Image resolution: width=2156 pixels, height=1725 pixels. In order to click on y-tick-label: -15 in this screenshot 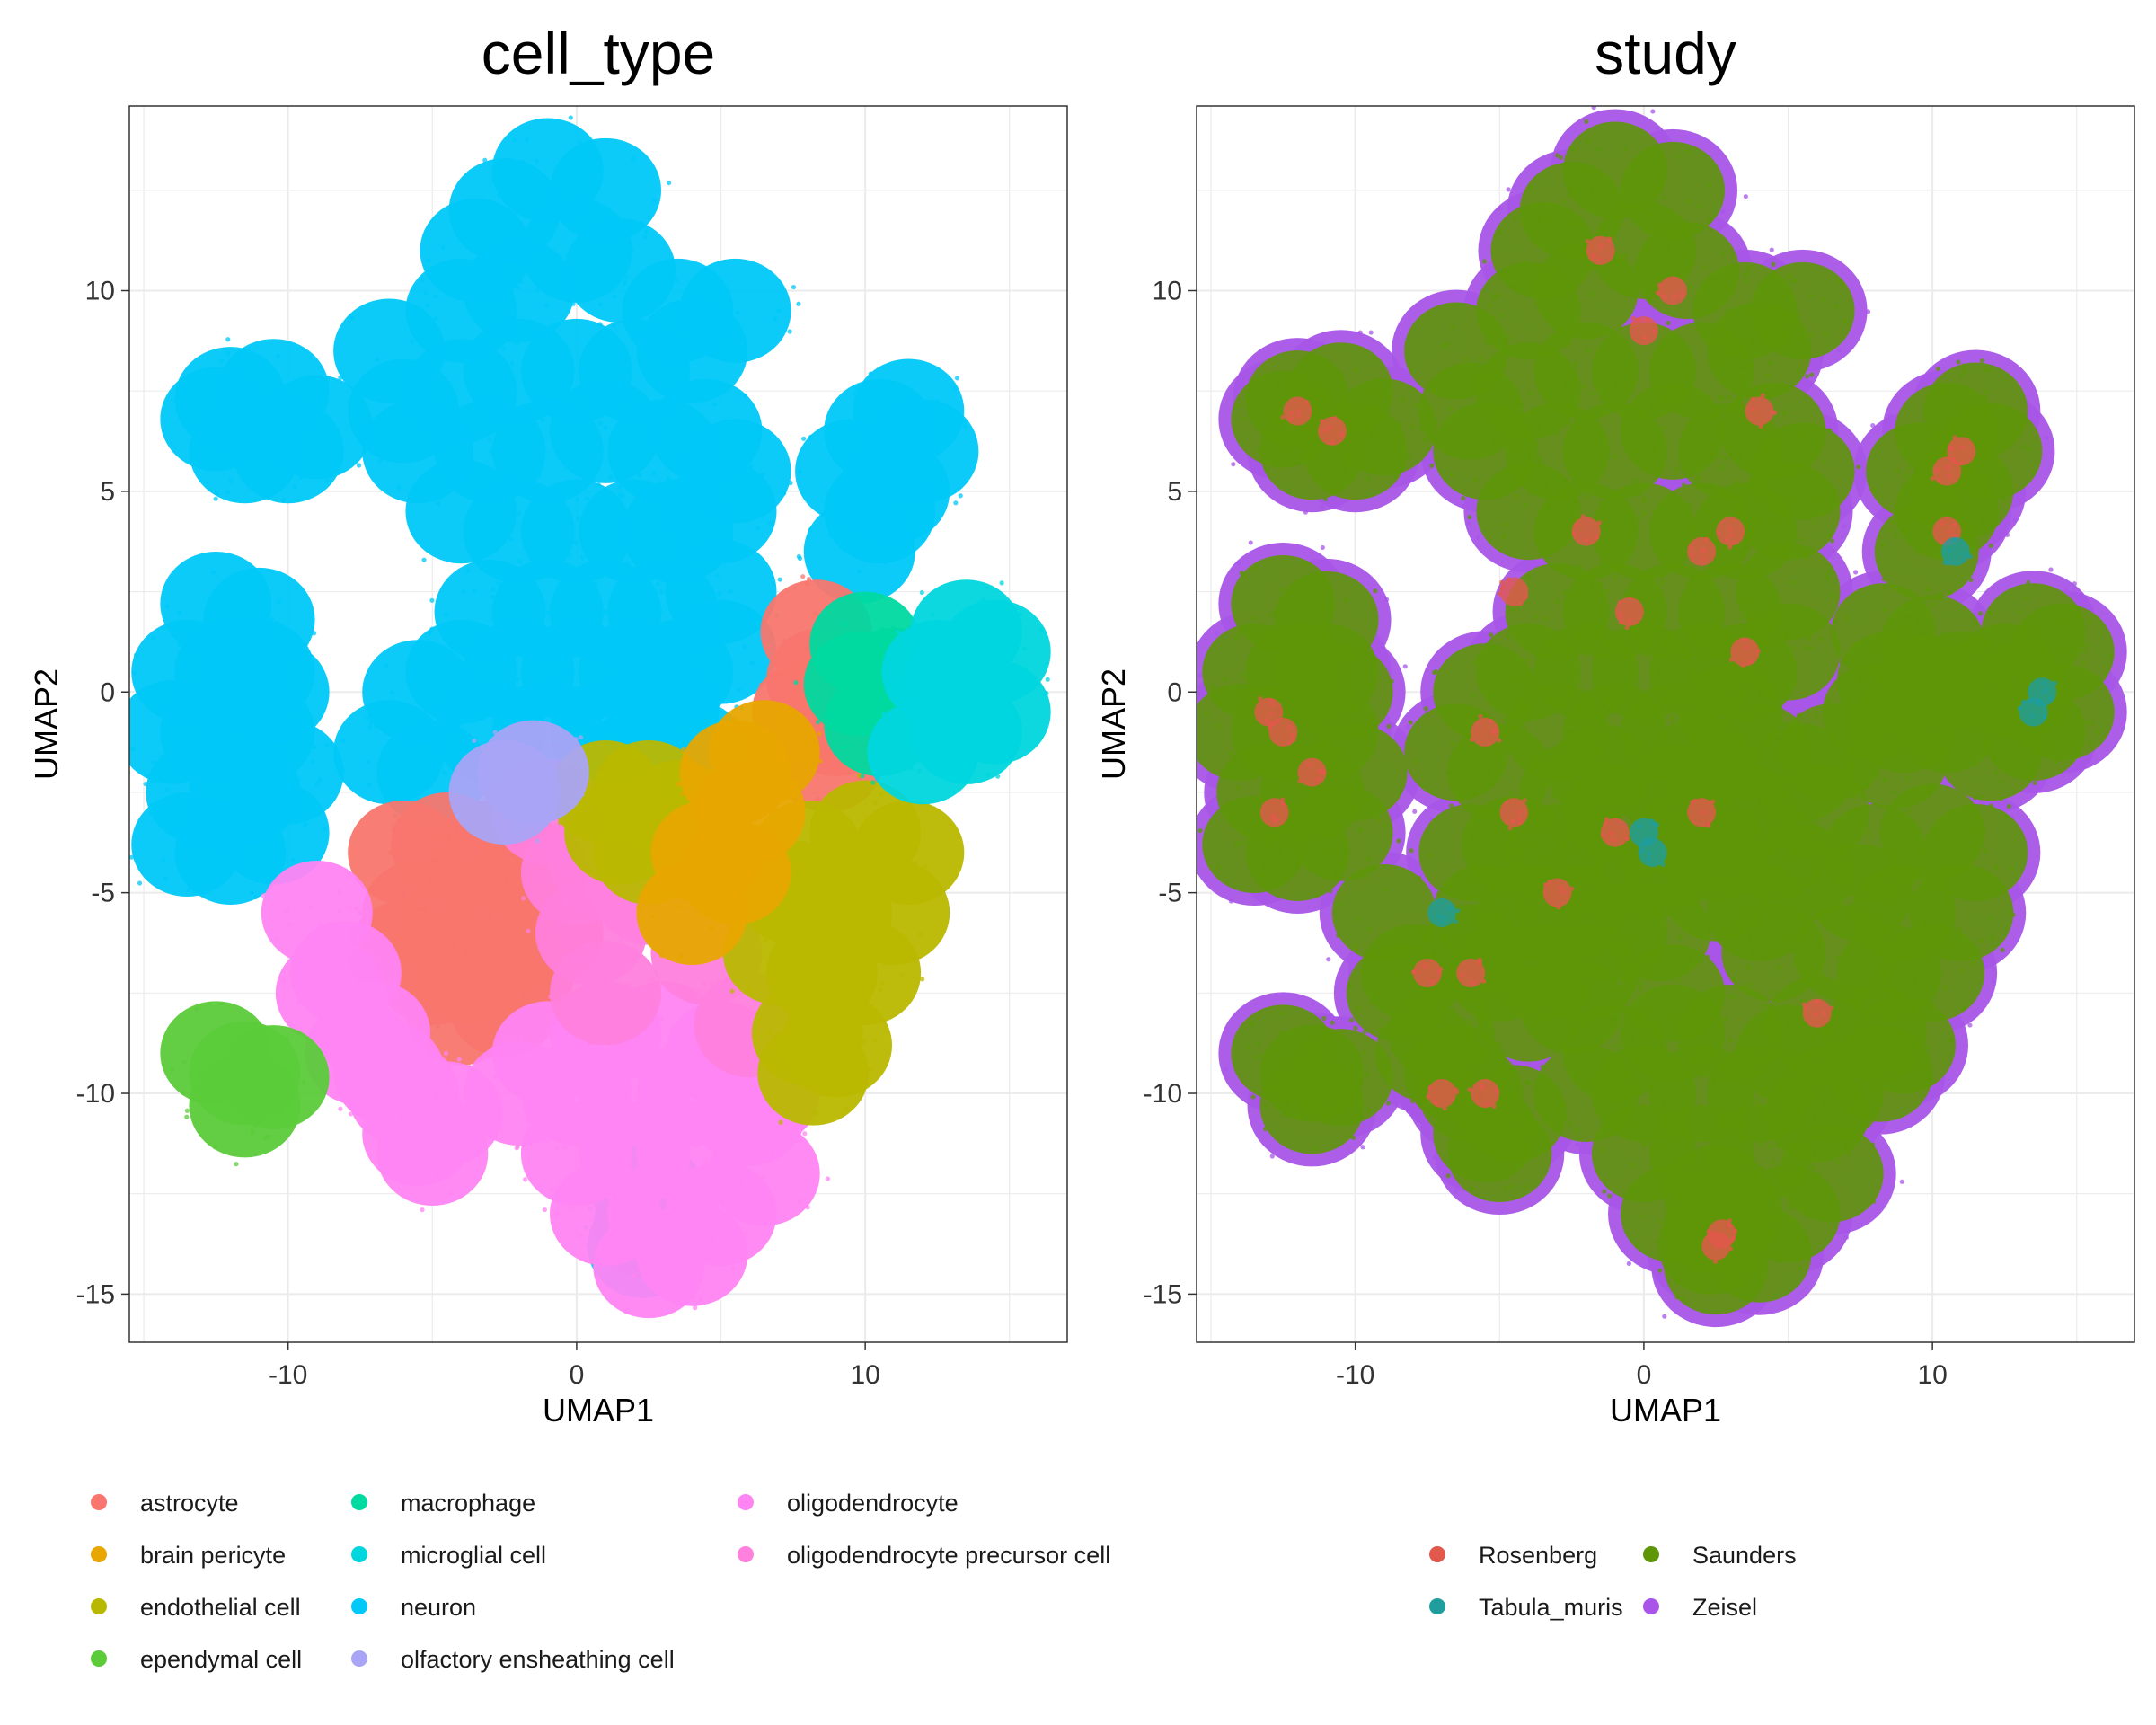, I will do `click(1163, 1294)`.